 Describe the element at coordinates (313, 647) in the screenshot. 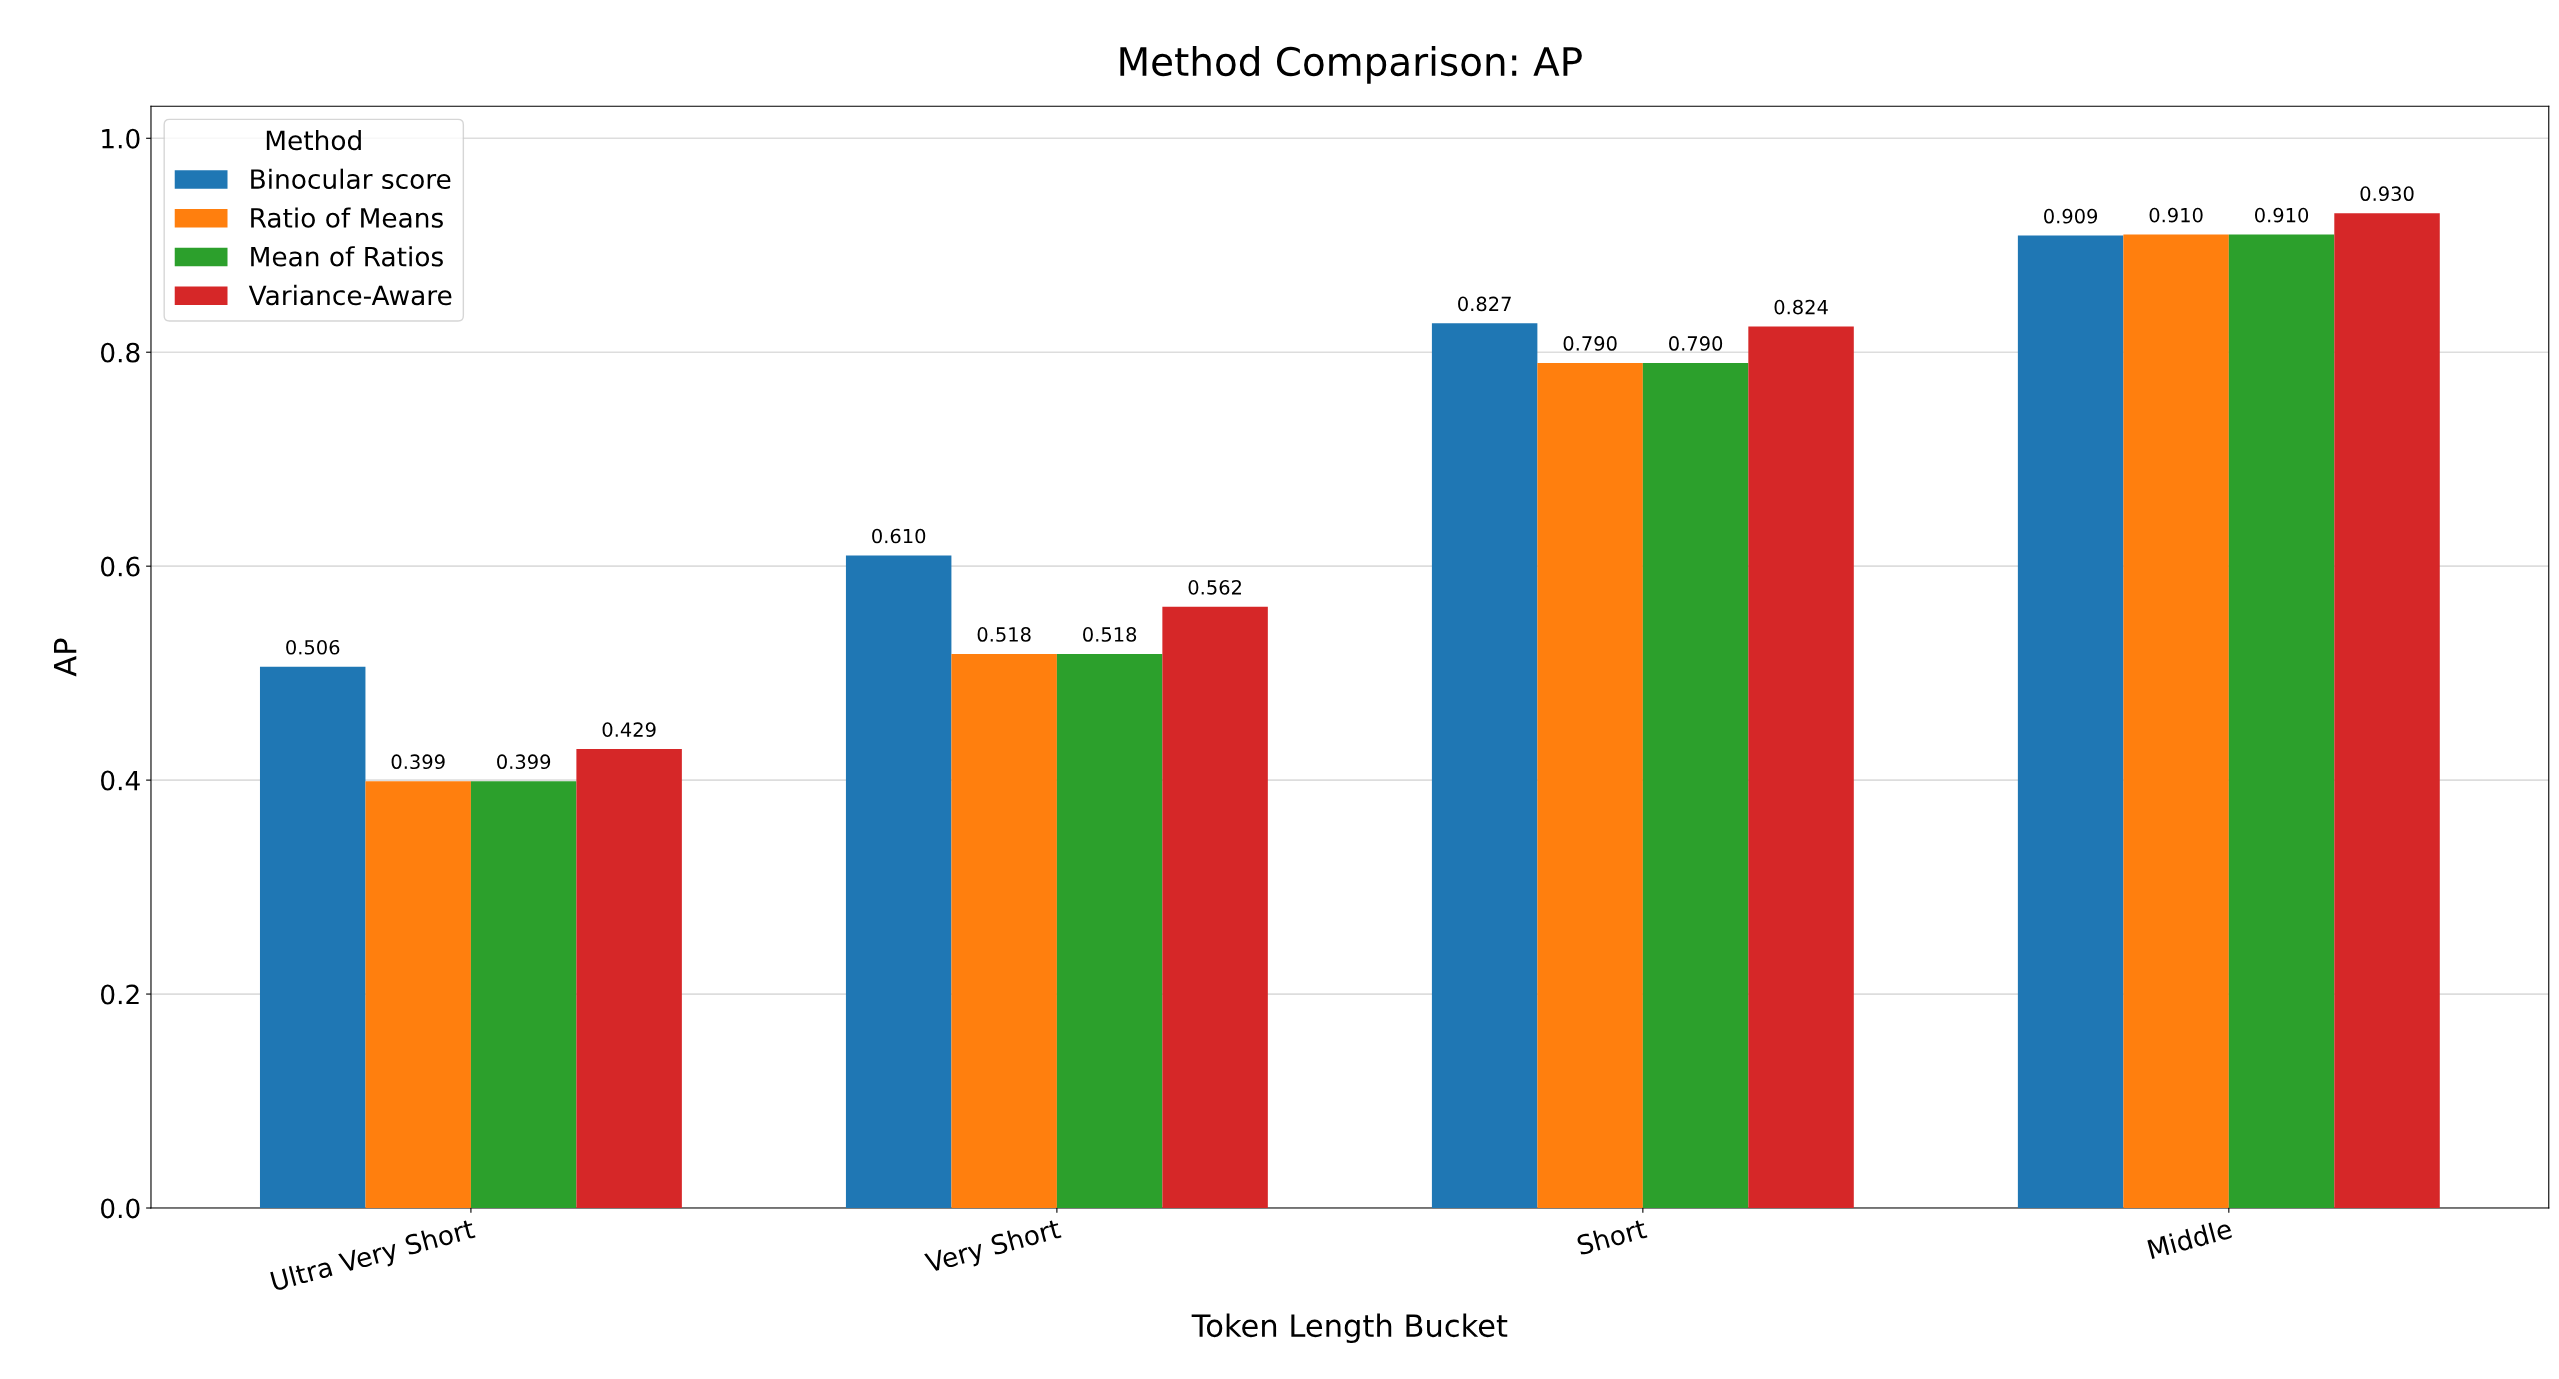

I see `data-label: 0.506` at that location.